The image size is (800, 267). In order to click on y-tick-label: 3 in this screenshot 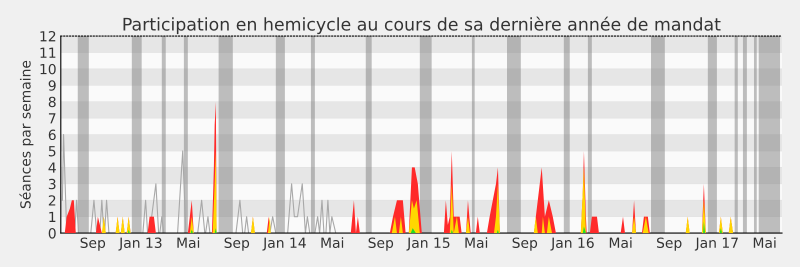, I will do `click(52, 184)`.